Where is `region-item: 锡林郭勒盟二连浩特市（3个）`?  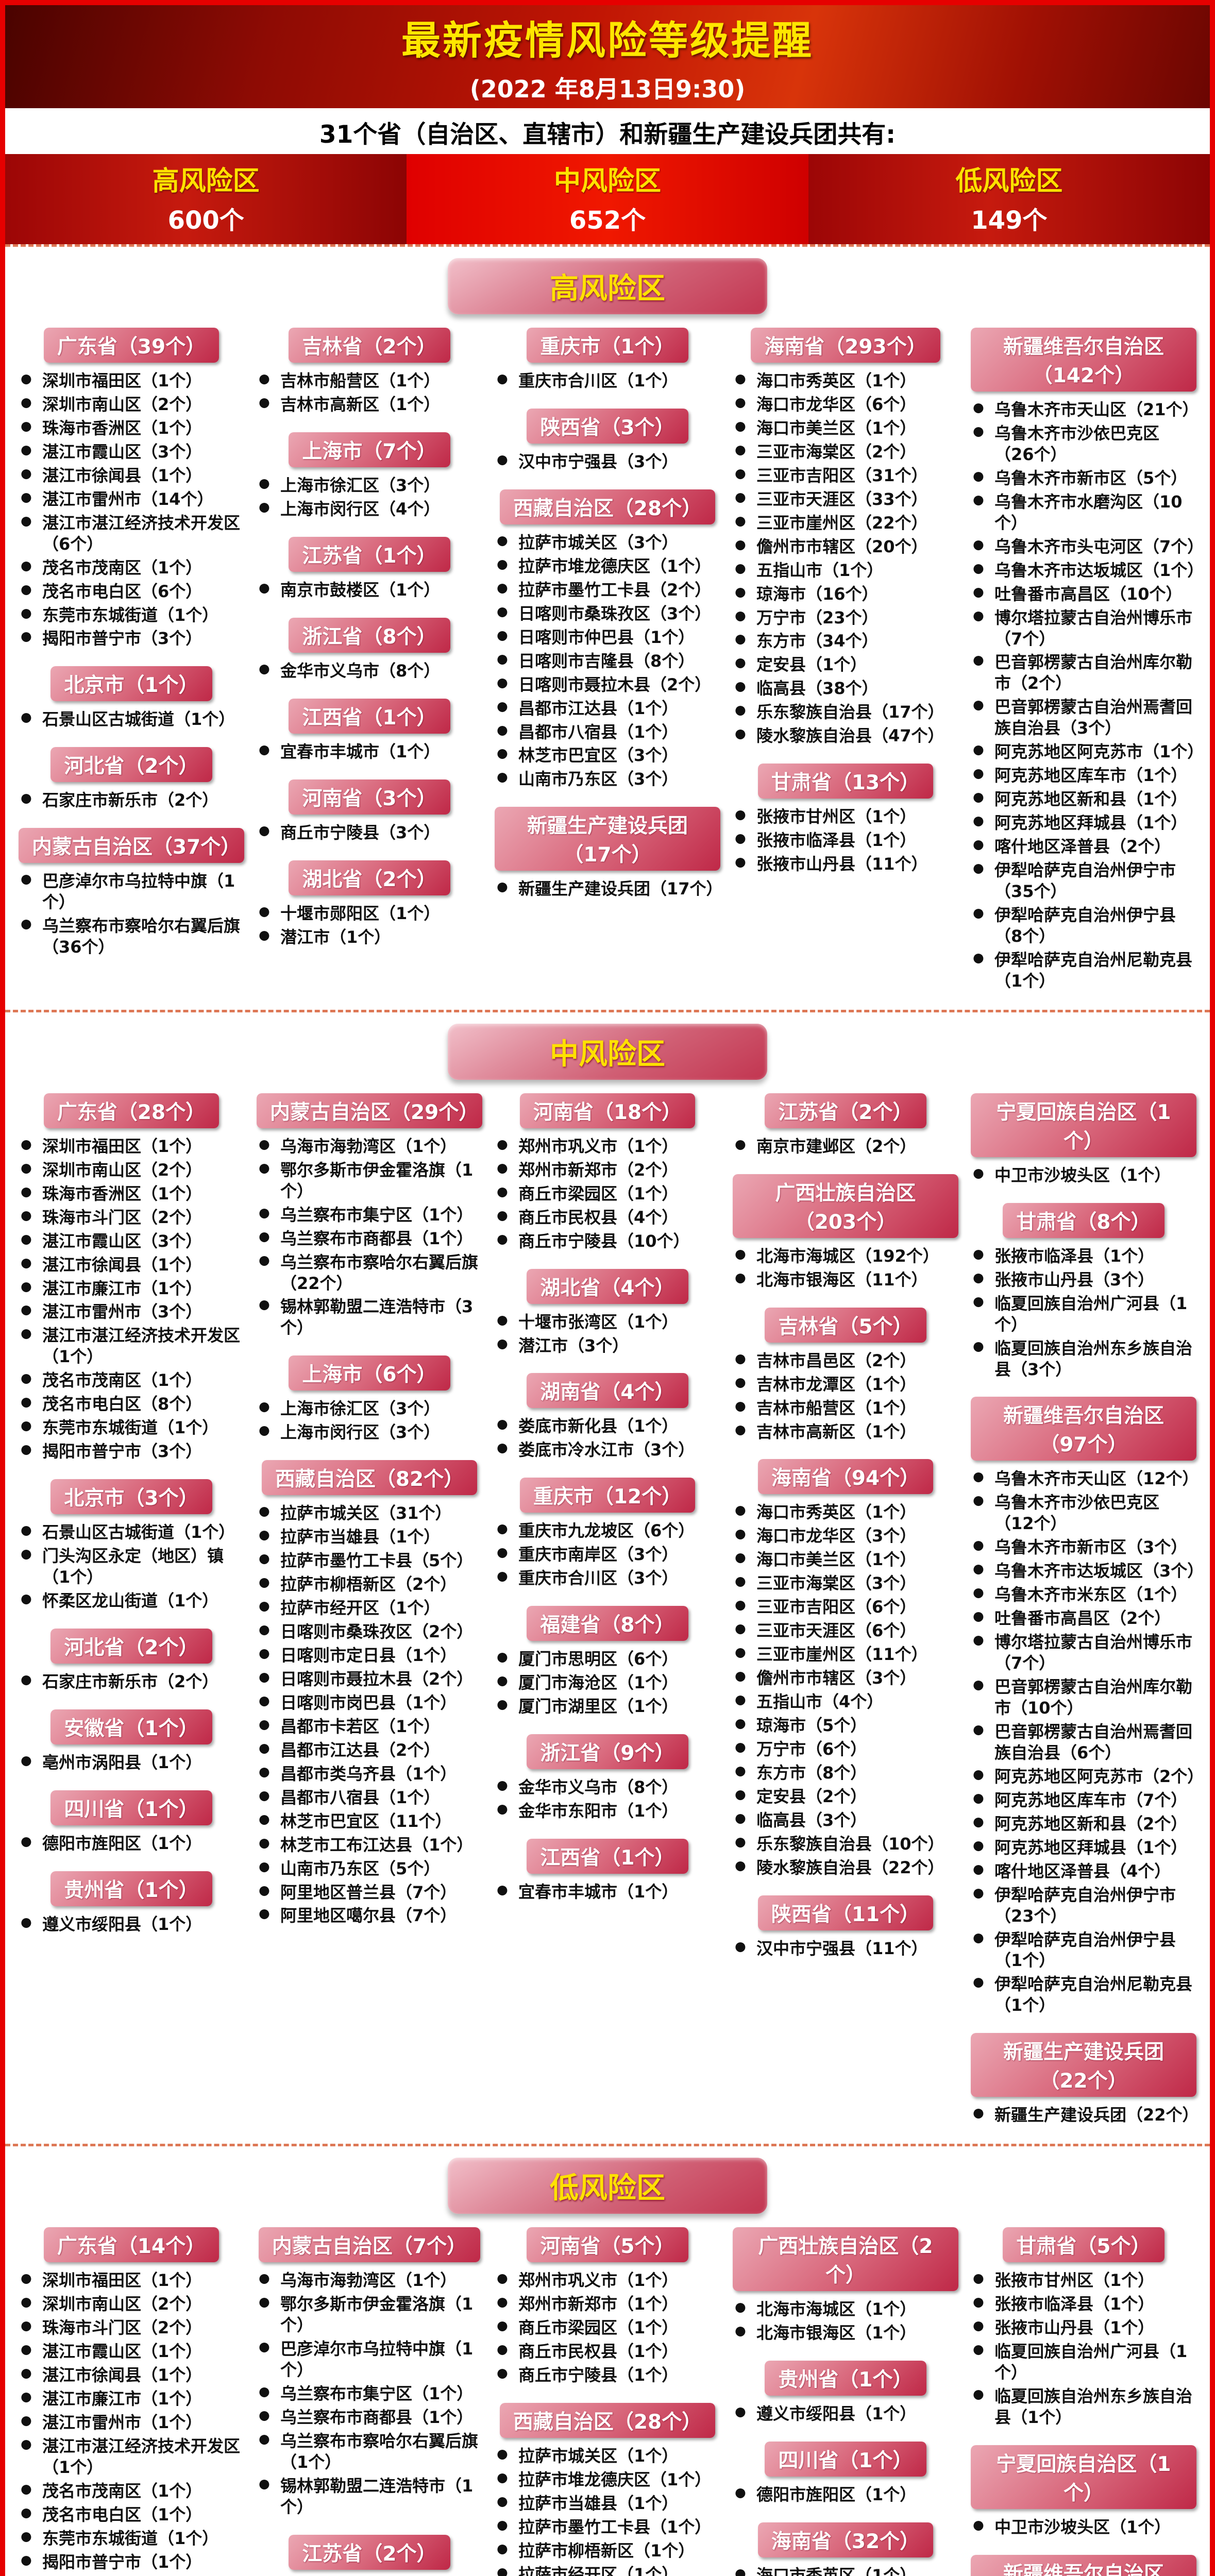 region-item: 锡林郭勒盟二连浩特市（3个） is located at coordinates (369, 1317).